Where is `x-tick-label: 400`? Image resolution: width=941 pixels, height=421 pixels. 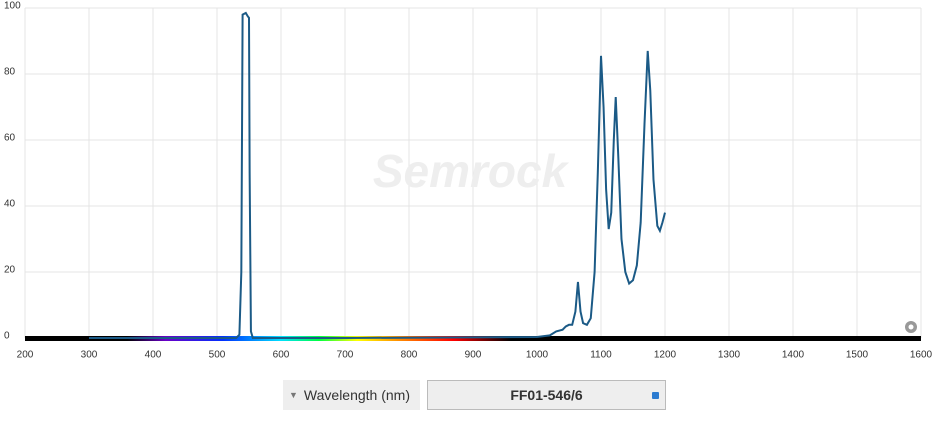
x-tick-label: 400 is located at coordinates (153, 355).